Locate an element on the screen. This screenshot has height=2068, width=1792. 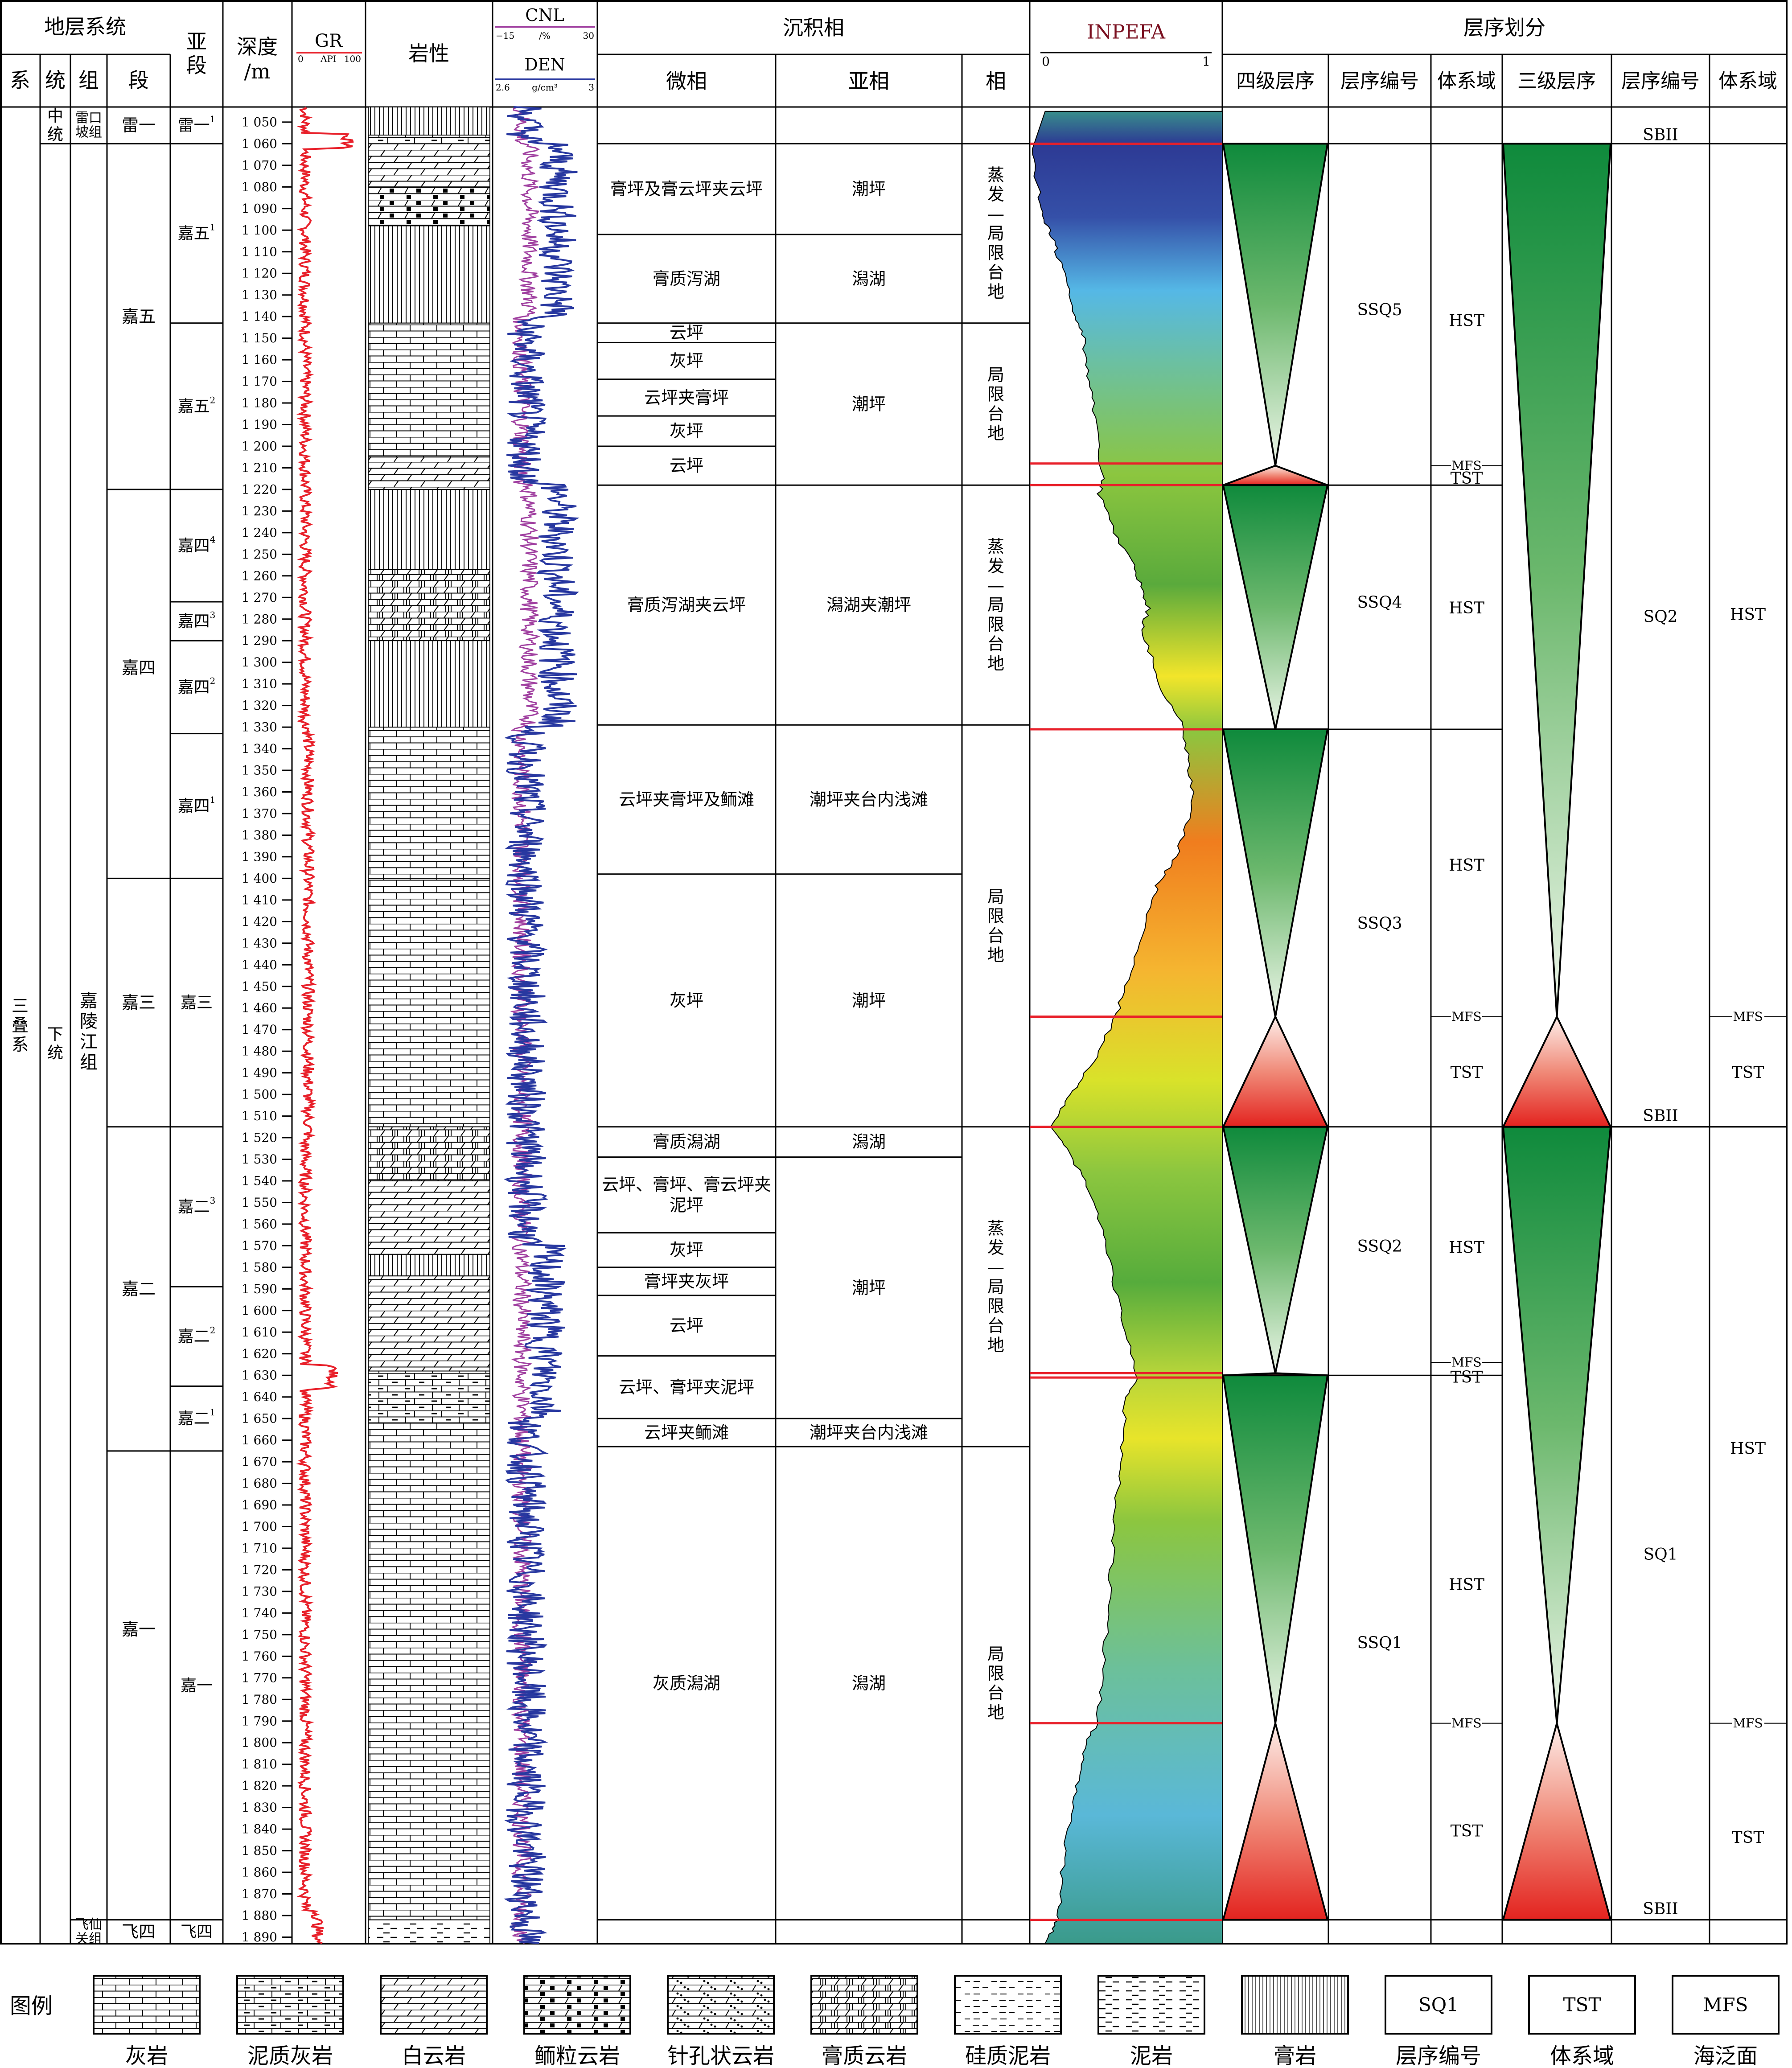
depth-tick-label: 1 300 is located at coordinates (260, 662).